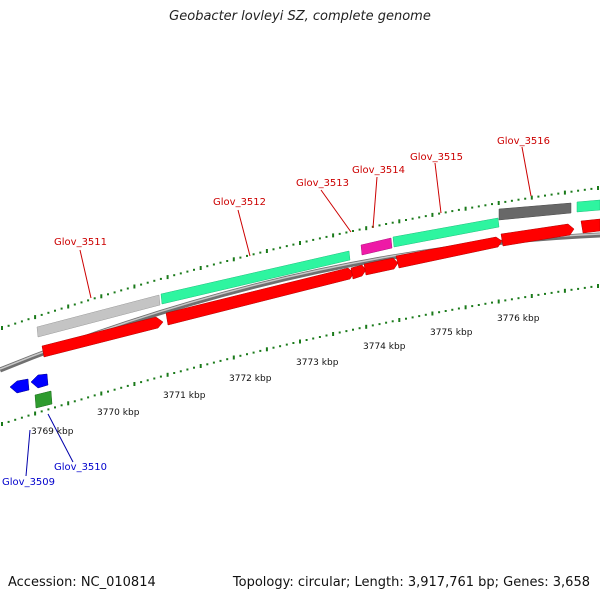 This screenshot has height=600, width=600. What do you see at coordinates (239, 202) in the screenshot?
I see `gene-label-glov-3512: Glov_3512` at bounding box center [239, 202].